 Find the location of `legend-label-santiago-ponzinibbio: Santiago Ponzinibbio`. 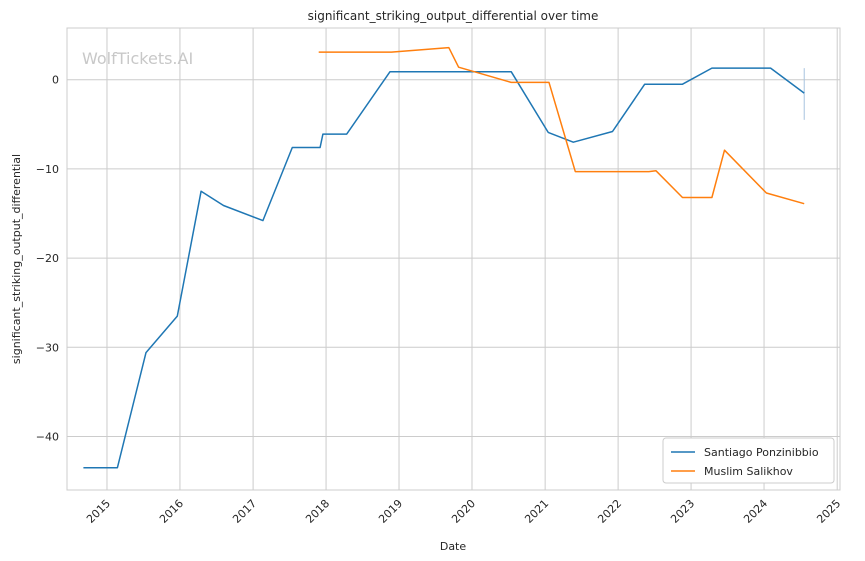

legend-label-santiago-ponzinibbio: Santiago Ponzinibbio is located at coordinates (761, 452).